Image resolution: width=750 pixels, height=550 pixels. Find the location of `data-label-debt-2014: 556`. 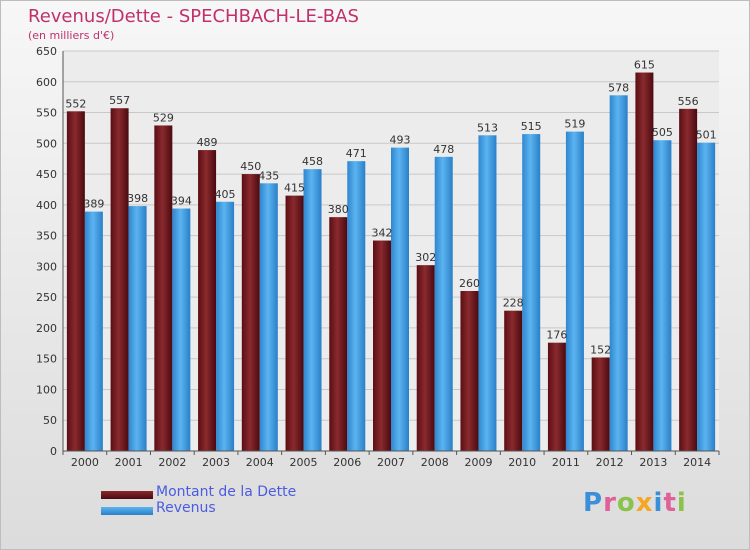

data-label-debt-2014: 556 is located at coordinates (688, 101).